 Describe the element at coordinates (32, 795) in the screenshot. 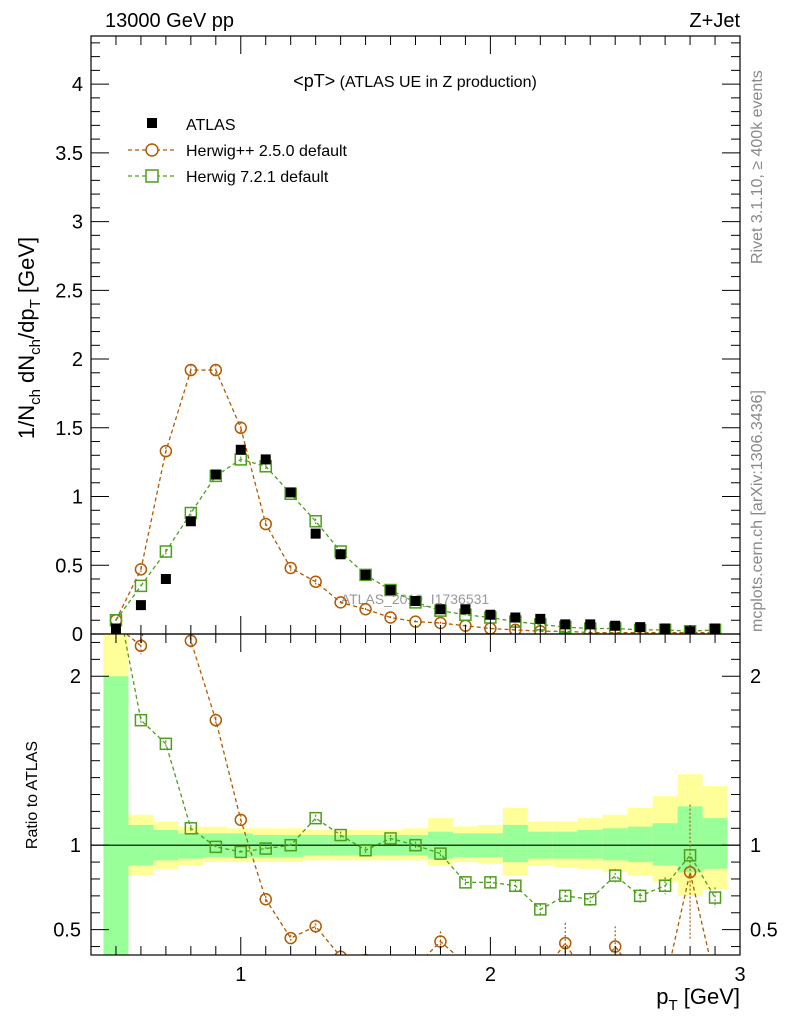

I see `ratio-y-axis-label: Ratio to ATLAS` at that location.